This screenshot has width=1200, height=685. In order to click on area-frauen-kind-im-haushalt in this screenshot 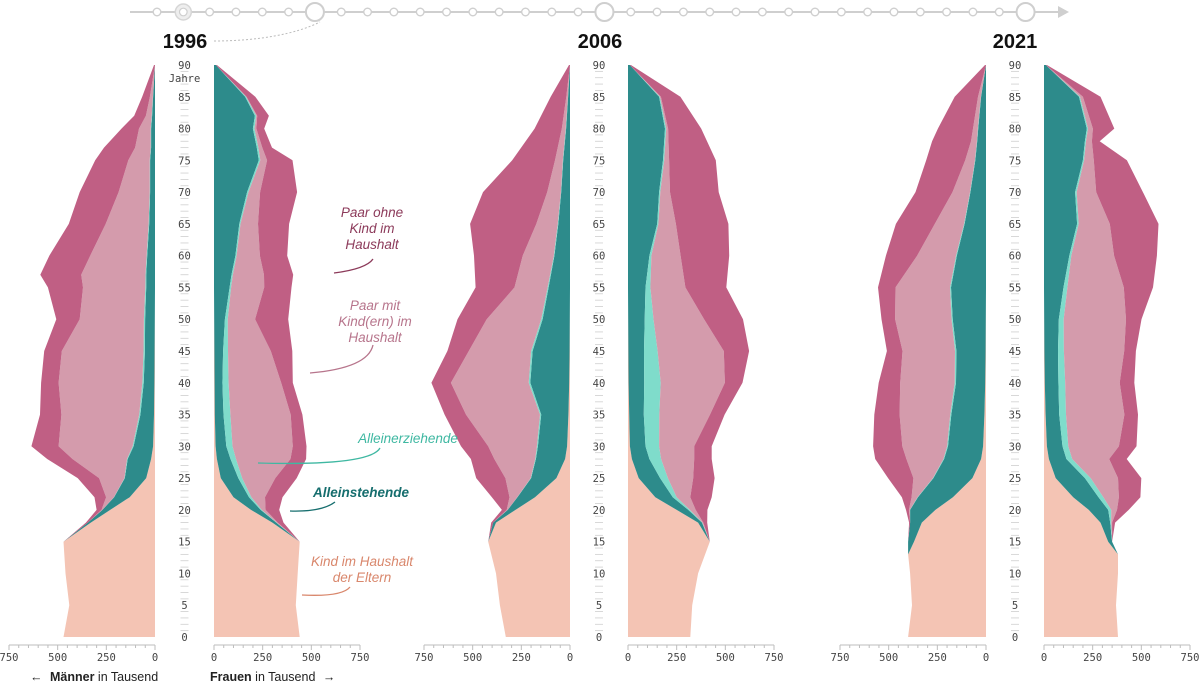, I will do `click(257, 351)`.